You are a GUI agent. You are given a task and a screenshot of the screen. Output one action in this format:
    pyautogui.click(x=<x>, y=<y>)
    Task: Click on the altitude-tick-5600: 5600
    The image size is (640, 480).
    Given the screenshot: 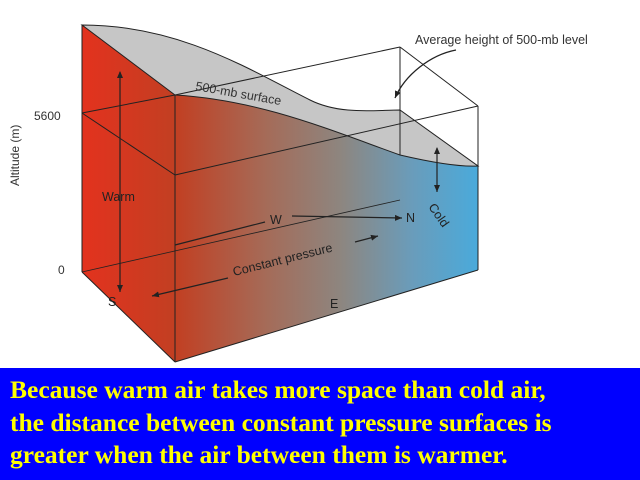 What is the action you would take?
    pyautogui.click(x=47, y=116)
    